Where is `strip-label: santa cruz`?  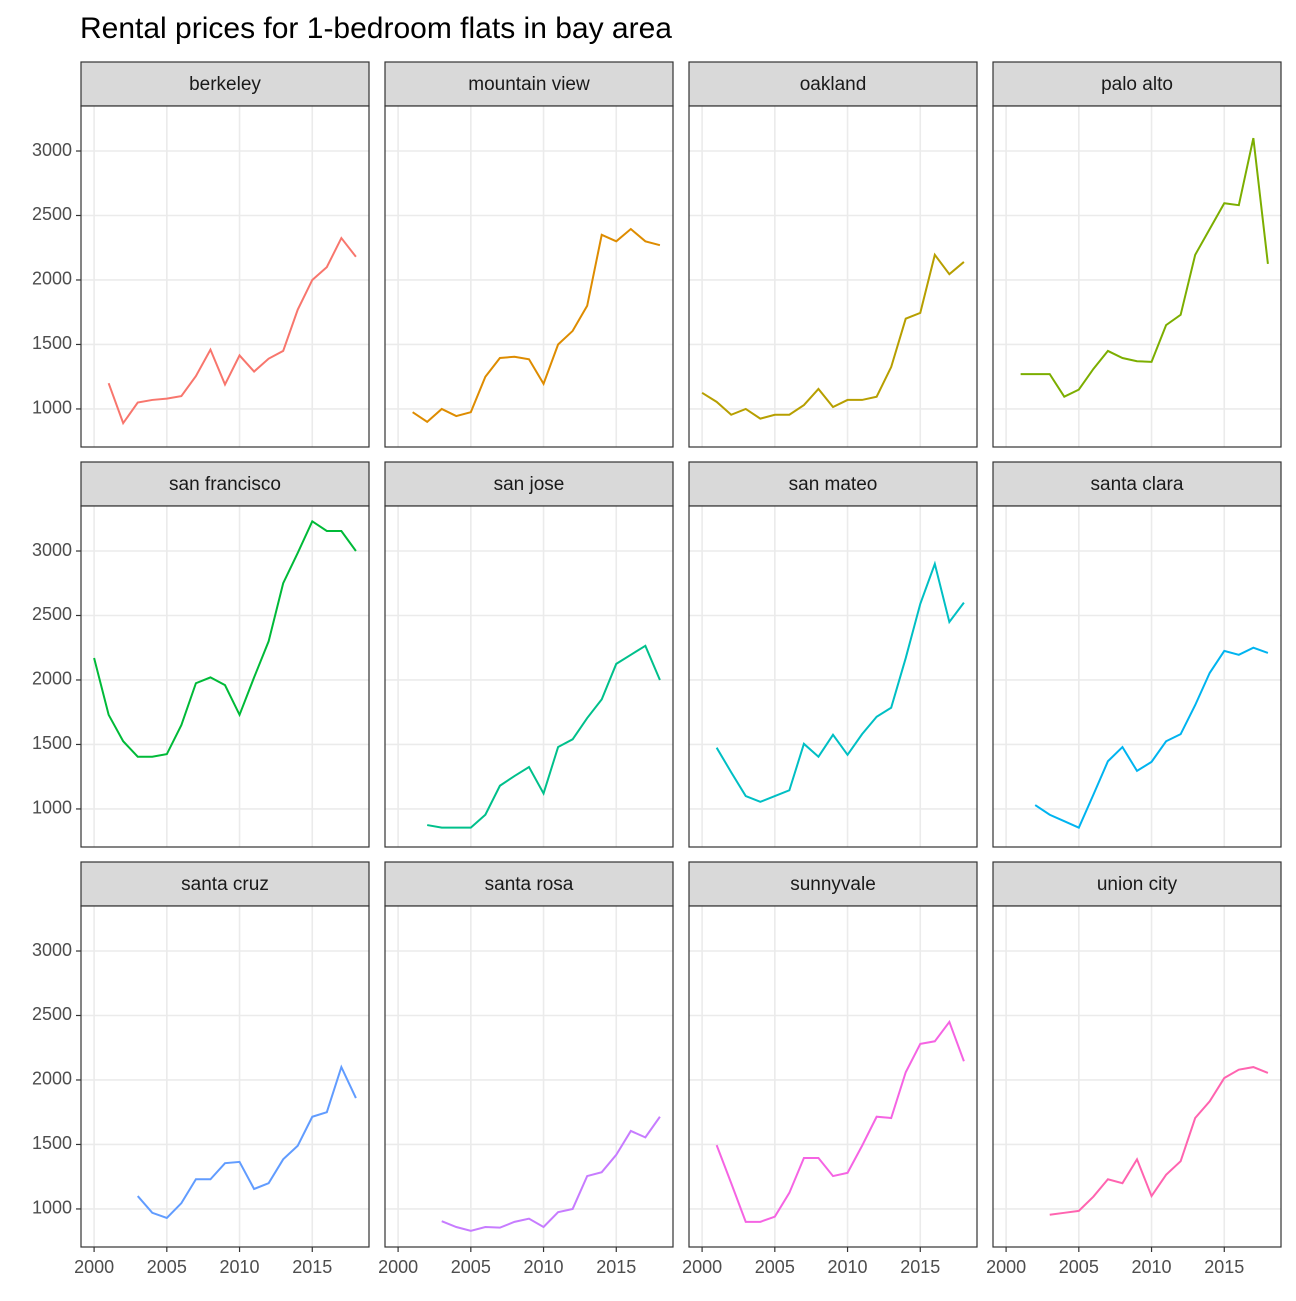 strip-label: santa cruz is located at coordinates (225, 884).